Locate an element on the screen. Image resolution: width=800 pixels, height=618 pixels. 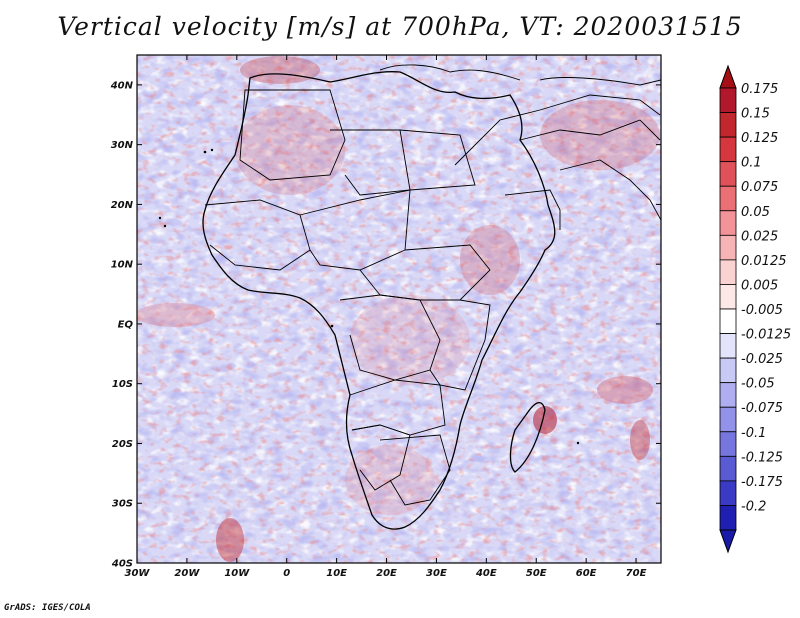
x-tick-label: 30W is located at coordinates (138, 573).